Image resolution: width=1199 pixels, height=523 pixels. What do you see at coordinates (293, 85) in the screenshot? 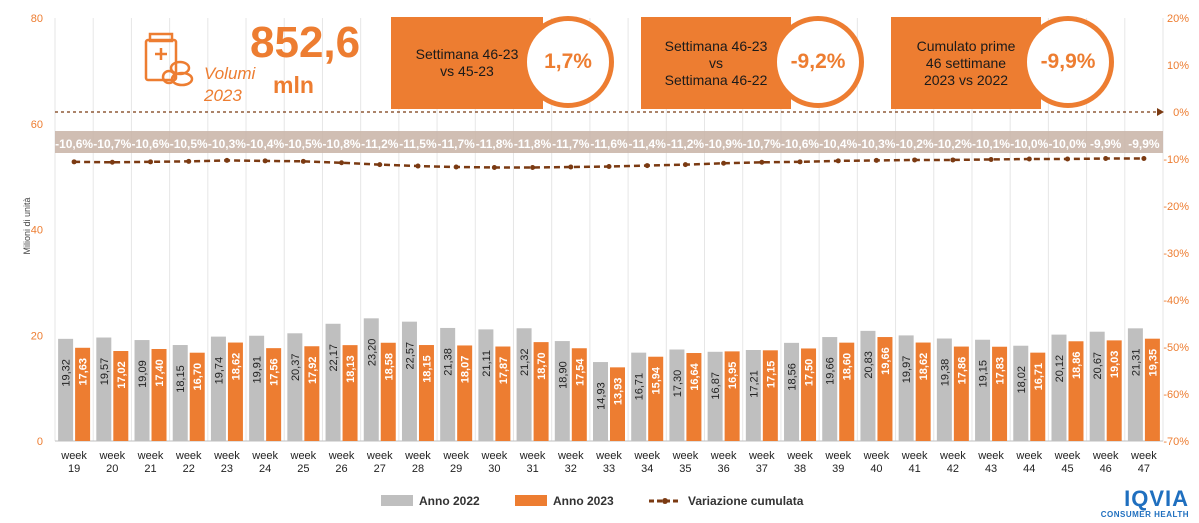
I see `volumi-unit: mln` at bounding box center [293, 85].